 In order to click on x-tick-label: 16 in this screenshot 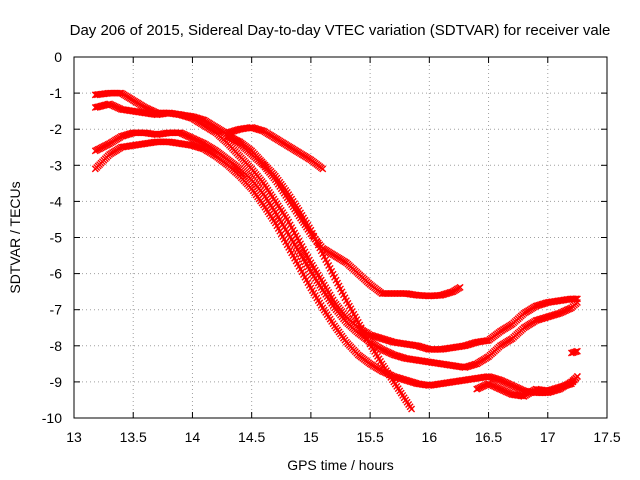, I will do `click(430, 437)`.